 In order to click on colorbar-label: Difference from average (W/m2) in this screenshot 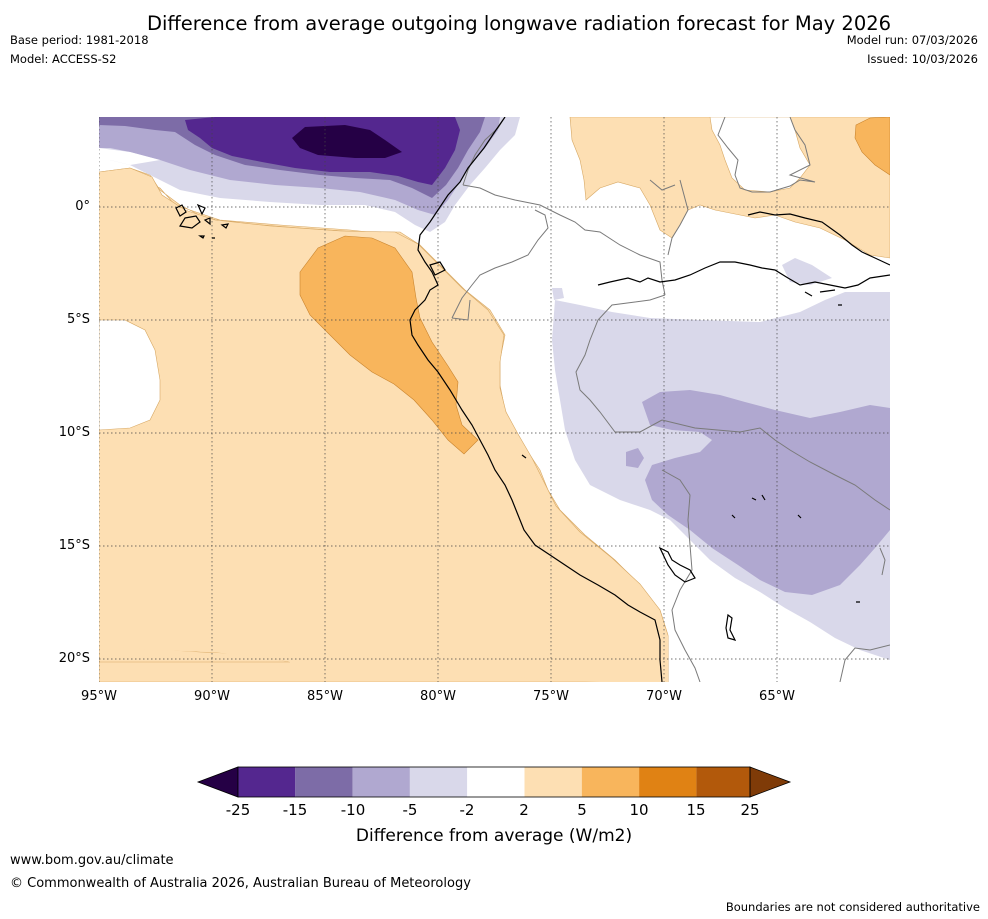, I will do `click(494, 836)`.